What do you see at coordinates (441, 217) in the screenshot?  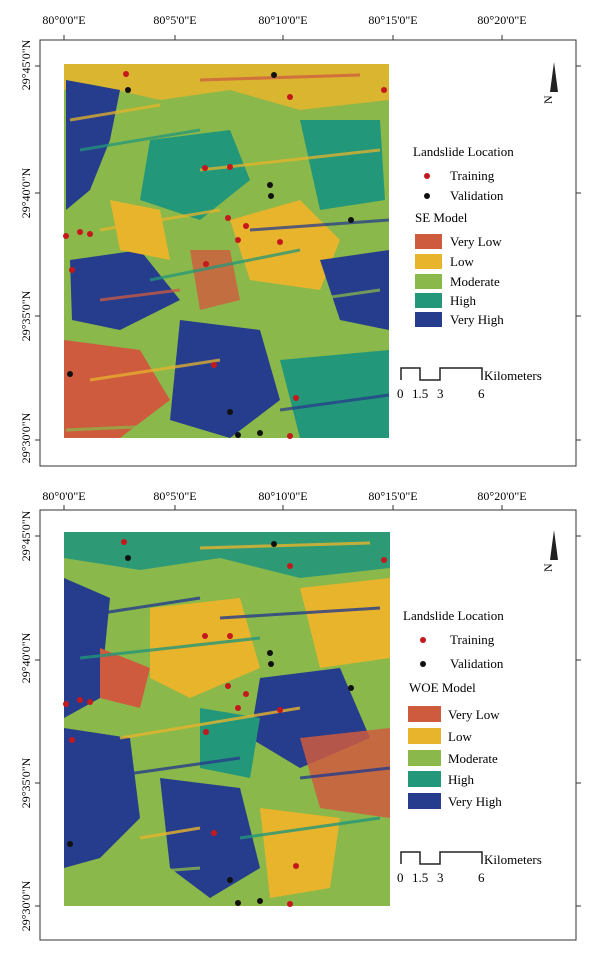 I see `model-title: SE Model` at bounding box center [441, 217].